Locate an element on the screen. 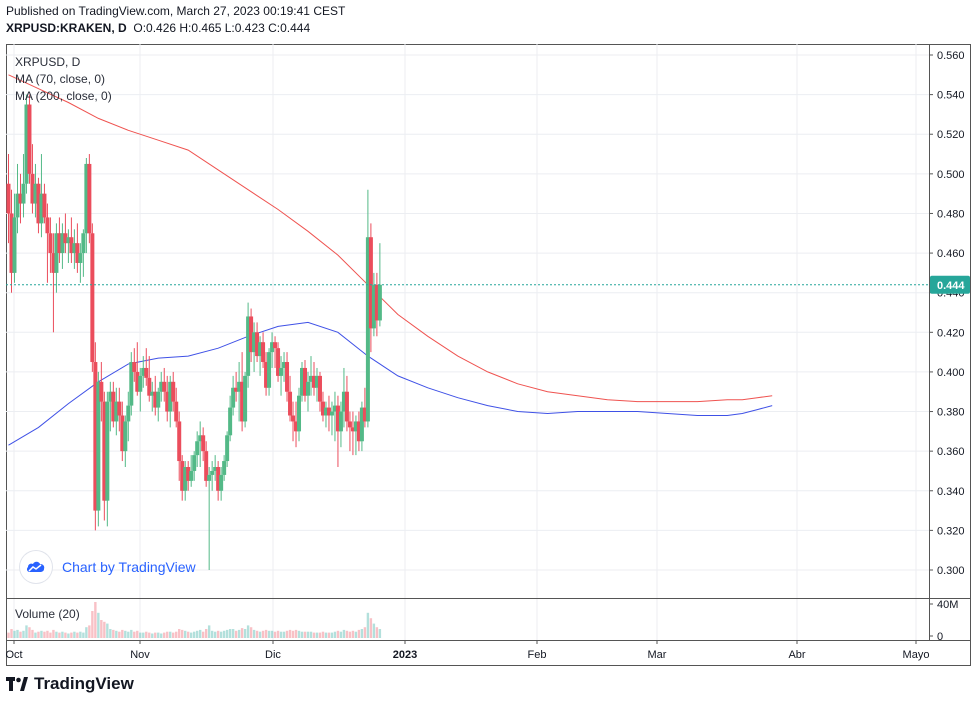 The height and width of the screenshot is (702, 978). tradingview-logo-icon is located at coordinates (17, 684).